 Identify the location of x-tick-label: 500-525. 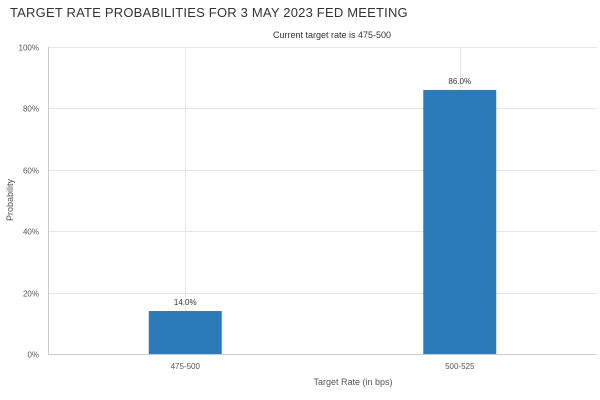
(460, 366).